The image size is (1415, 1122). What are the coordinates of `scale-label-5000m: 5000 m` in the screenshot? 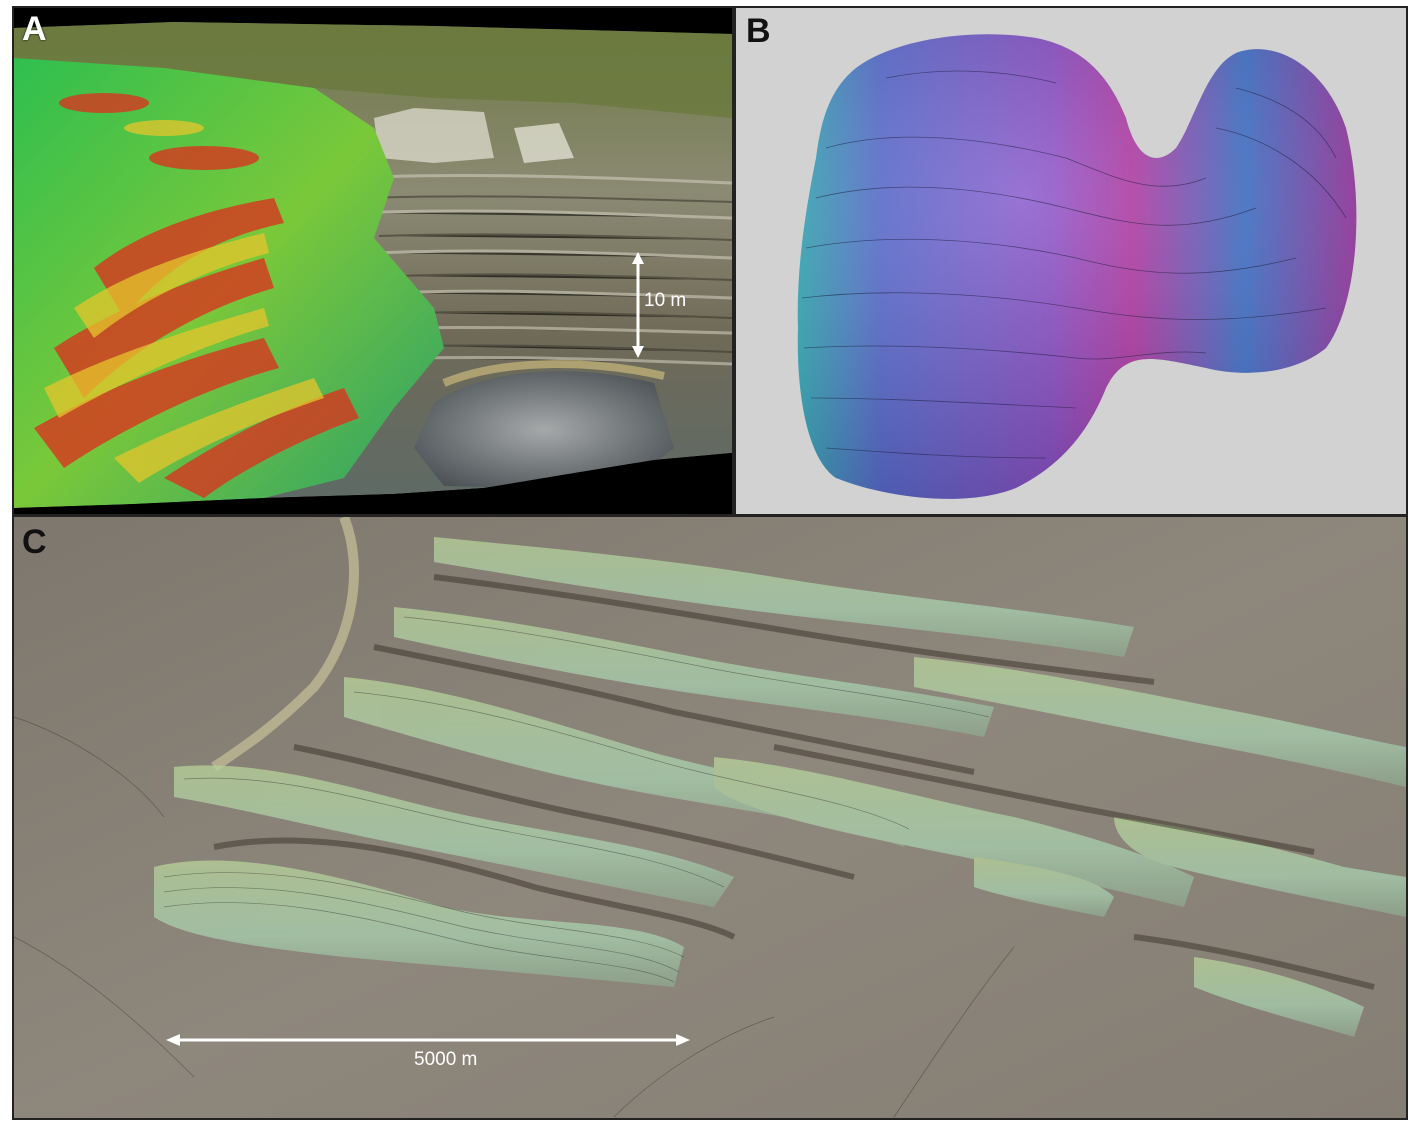 It's located at (446, 1059).